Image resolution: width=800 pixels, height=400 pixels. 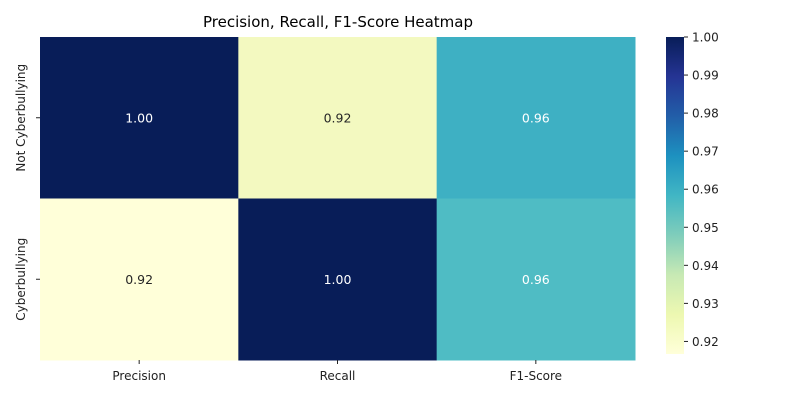 What do you see at coordinates (705, 38) in the screenshot?
I see `colorbar-tick-label: 1.00` at bounding box center [705, 38].